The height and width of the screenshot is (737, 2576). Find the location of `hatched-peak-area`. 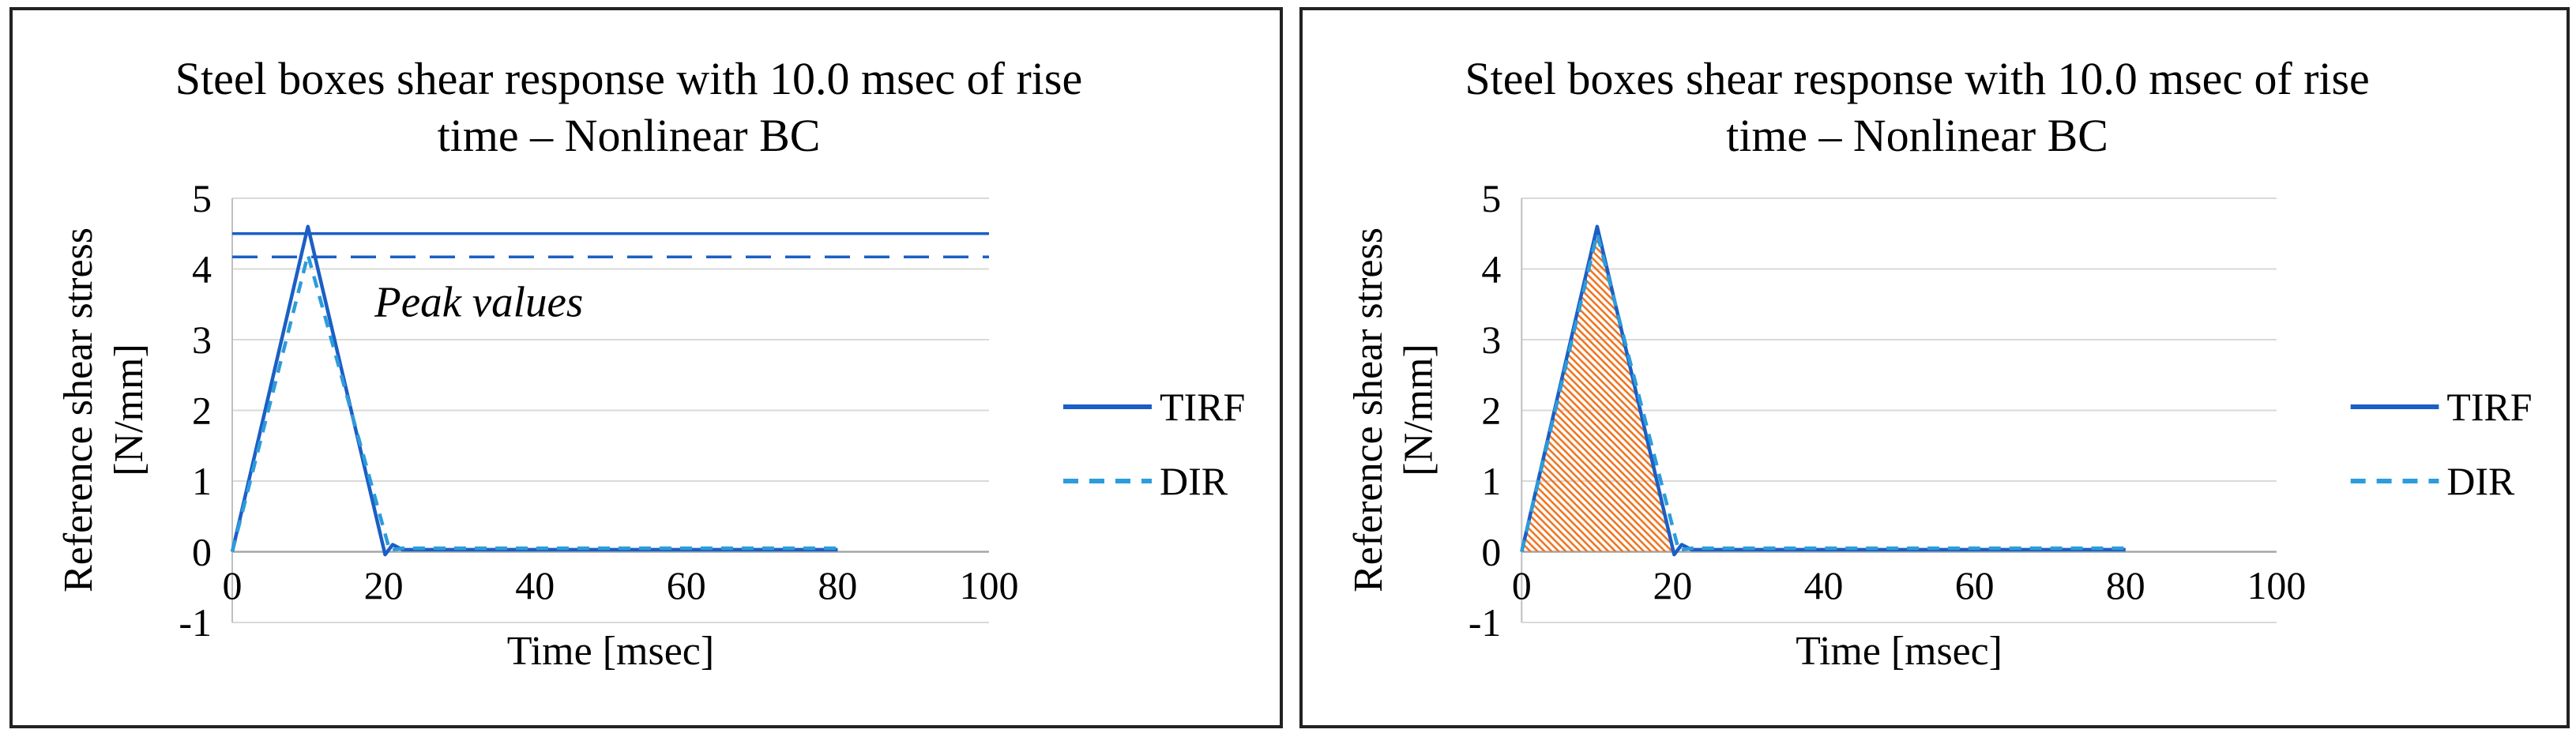

hatched-peak-area is located at coordinates (1598, 389).